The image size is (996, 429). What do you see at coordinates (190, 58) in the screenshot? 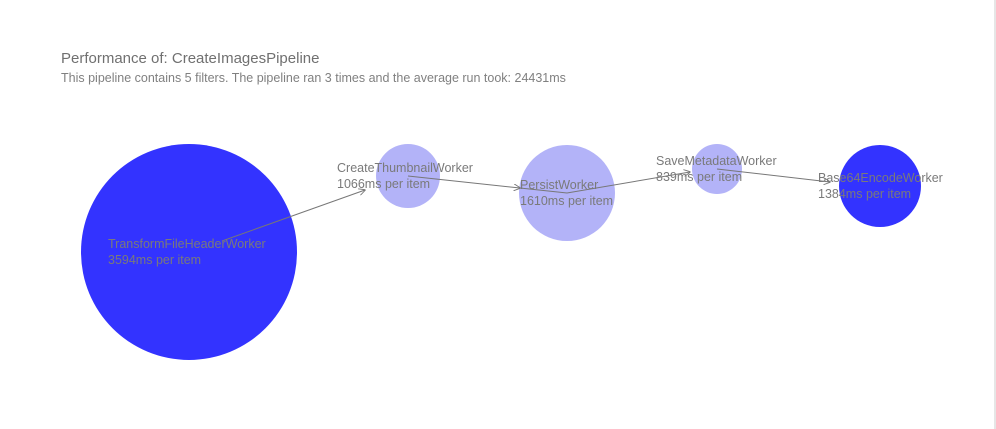
I see `page-title: Performance of: CreateImagesPipeline` at bounding box center [190, 58].